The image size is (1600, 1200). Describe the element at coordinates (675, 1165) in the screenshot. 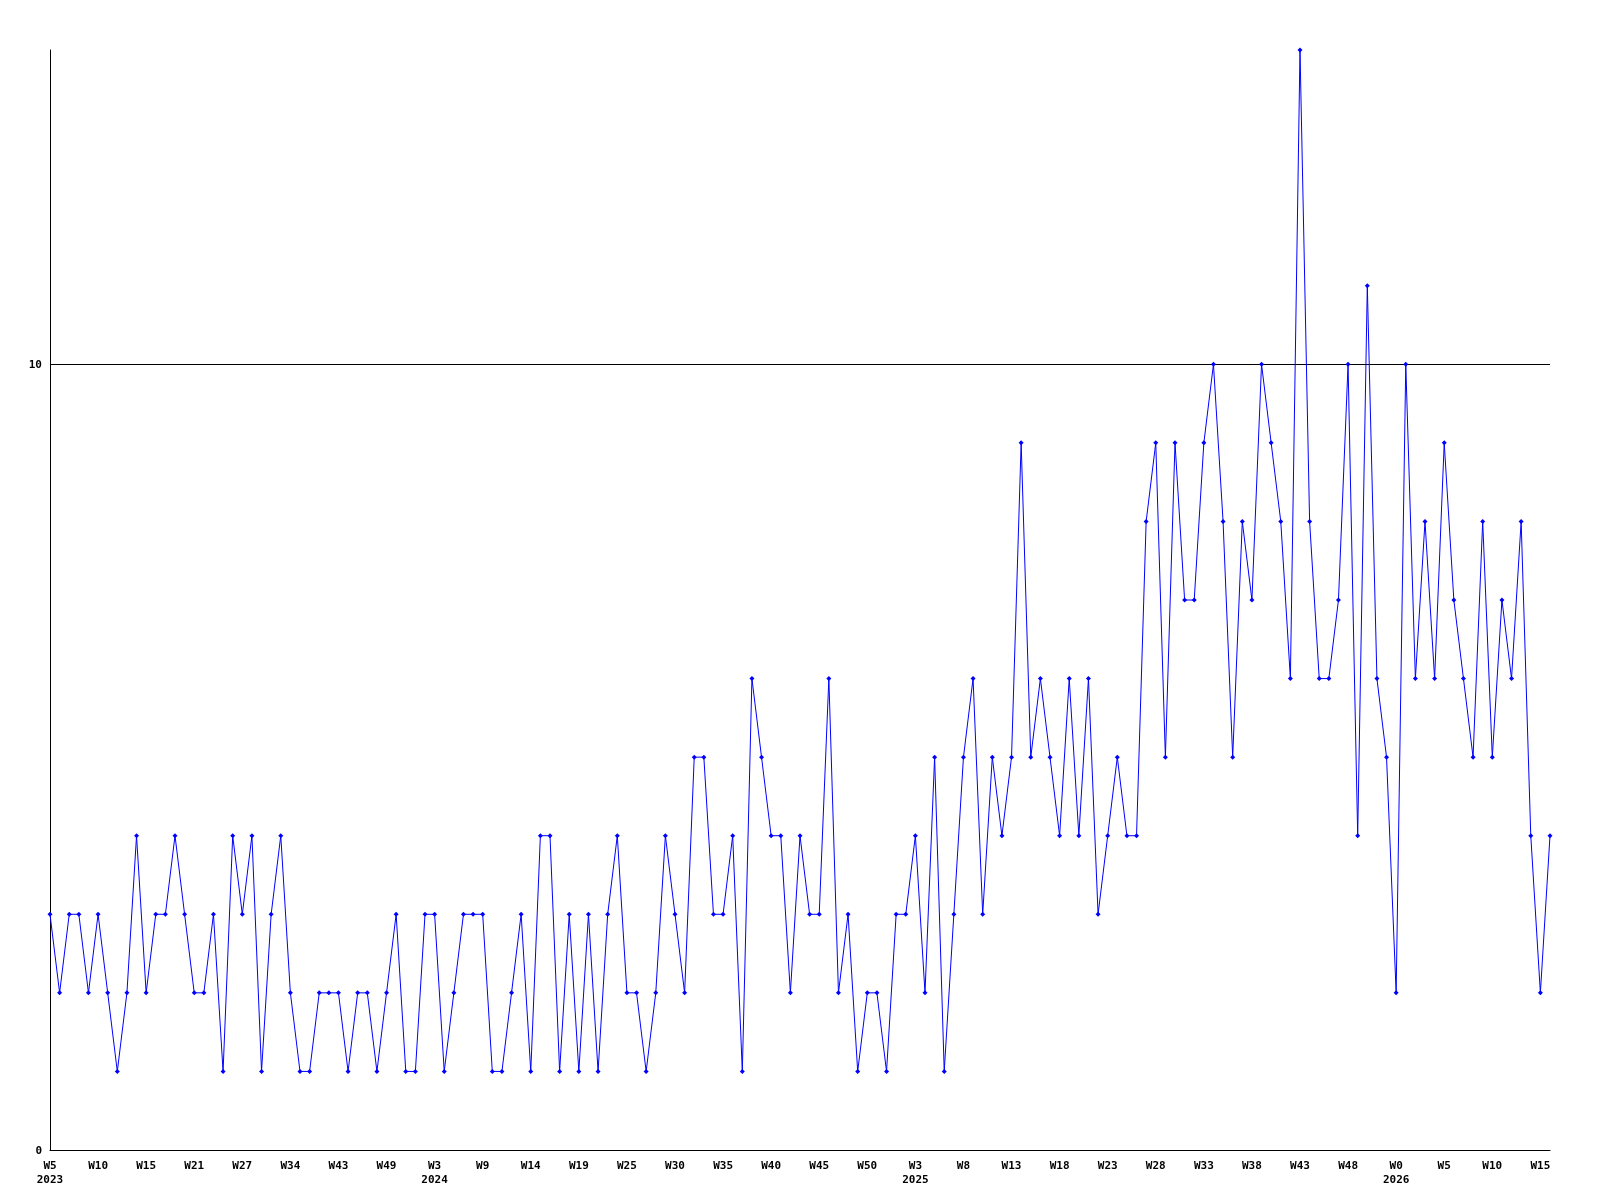

I see `x-tick-label: W30` at that location.